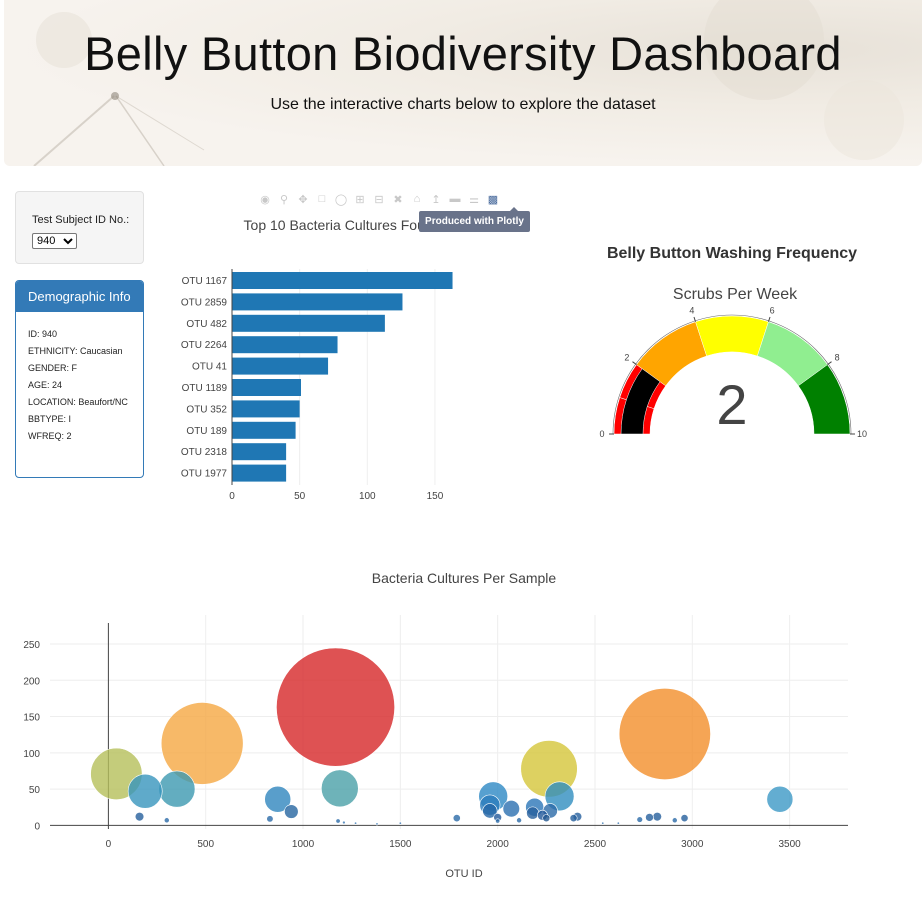  Describe the element at coordinates (789, 844) in the screenshot. I see `bubble-x-tick-label: 3500` at that location.